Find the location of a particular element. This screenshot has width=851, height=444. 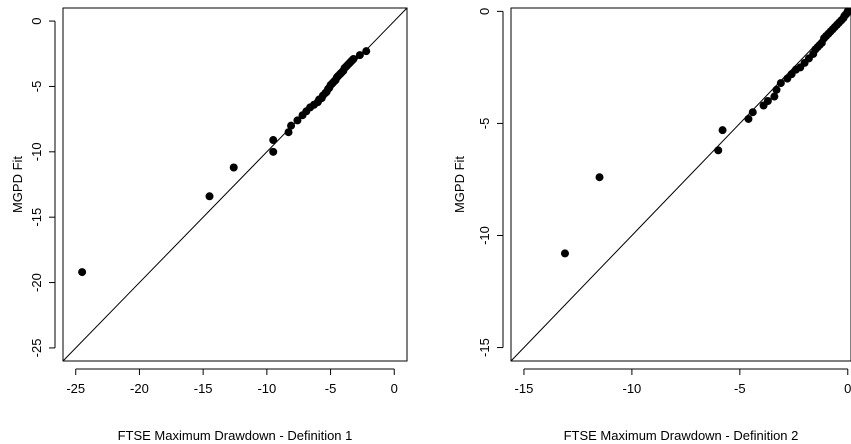

right-y-tick-label: -10 is located at coordinates (484, 235).